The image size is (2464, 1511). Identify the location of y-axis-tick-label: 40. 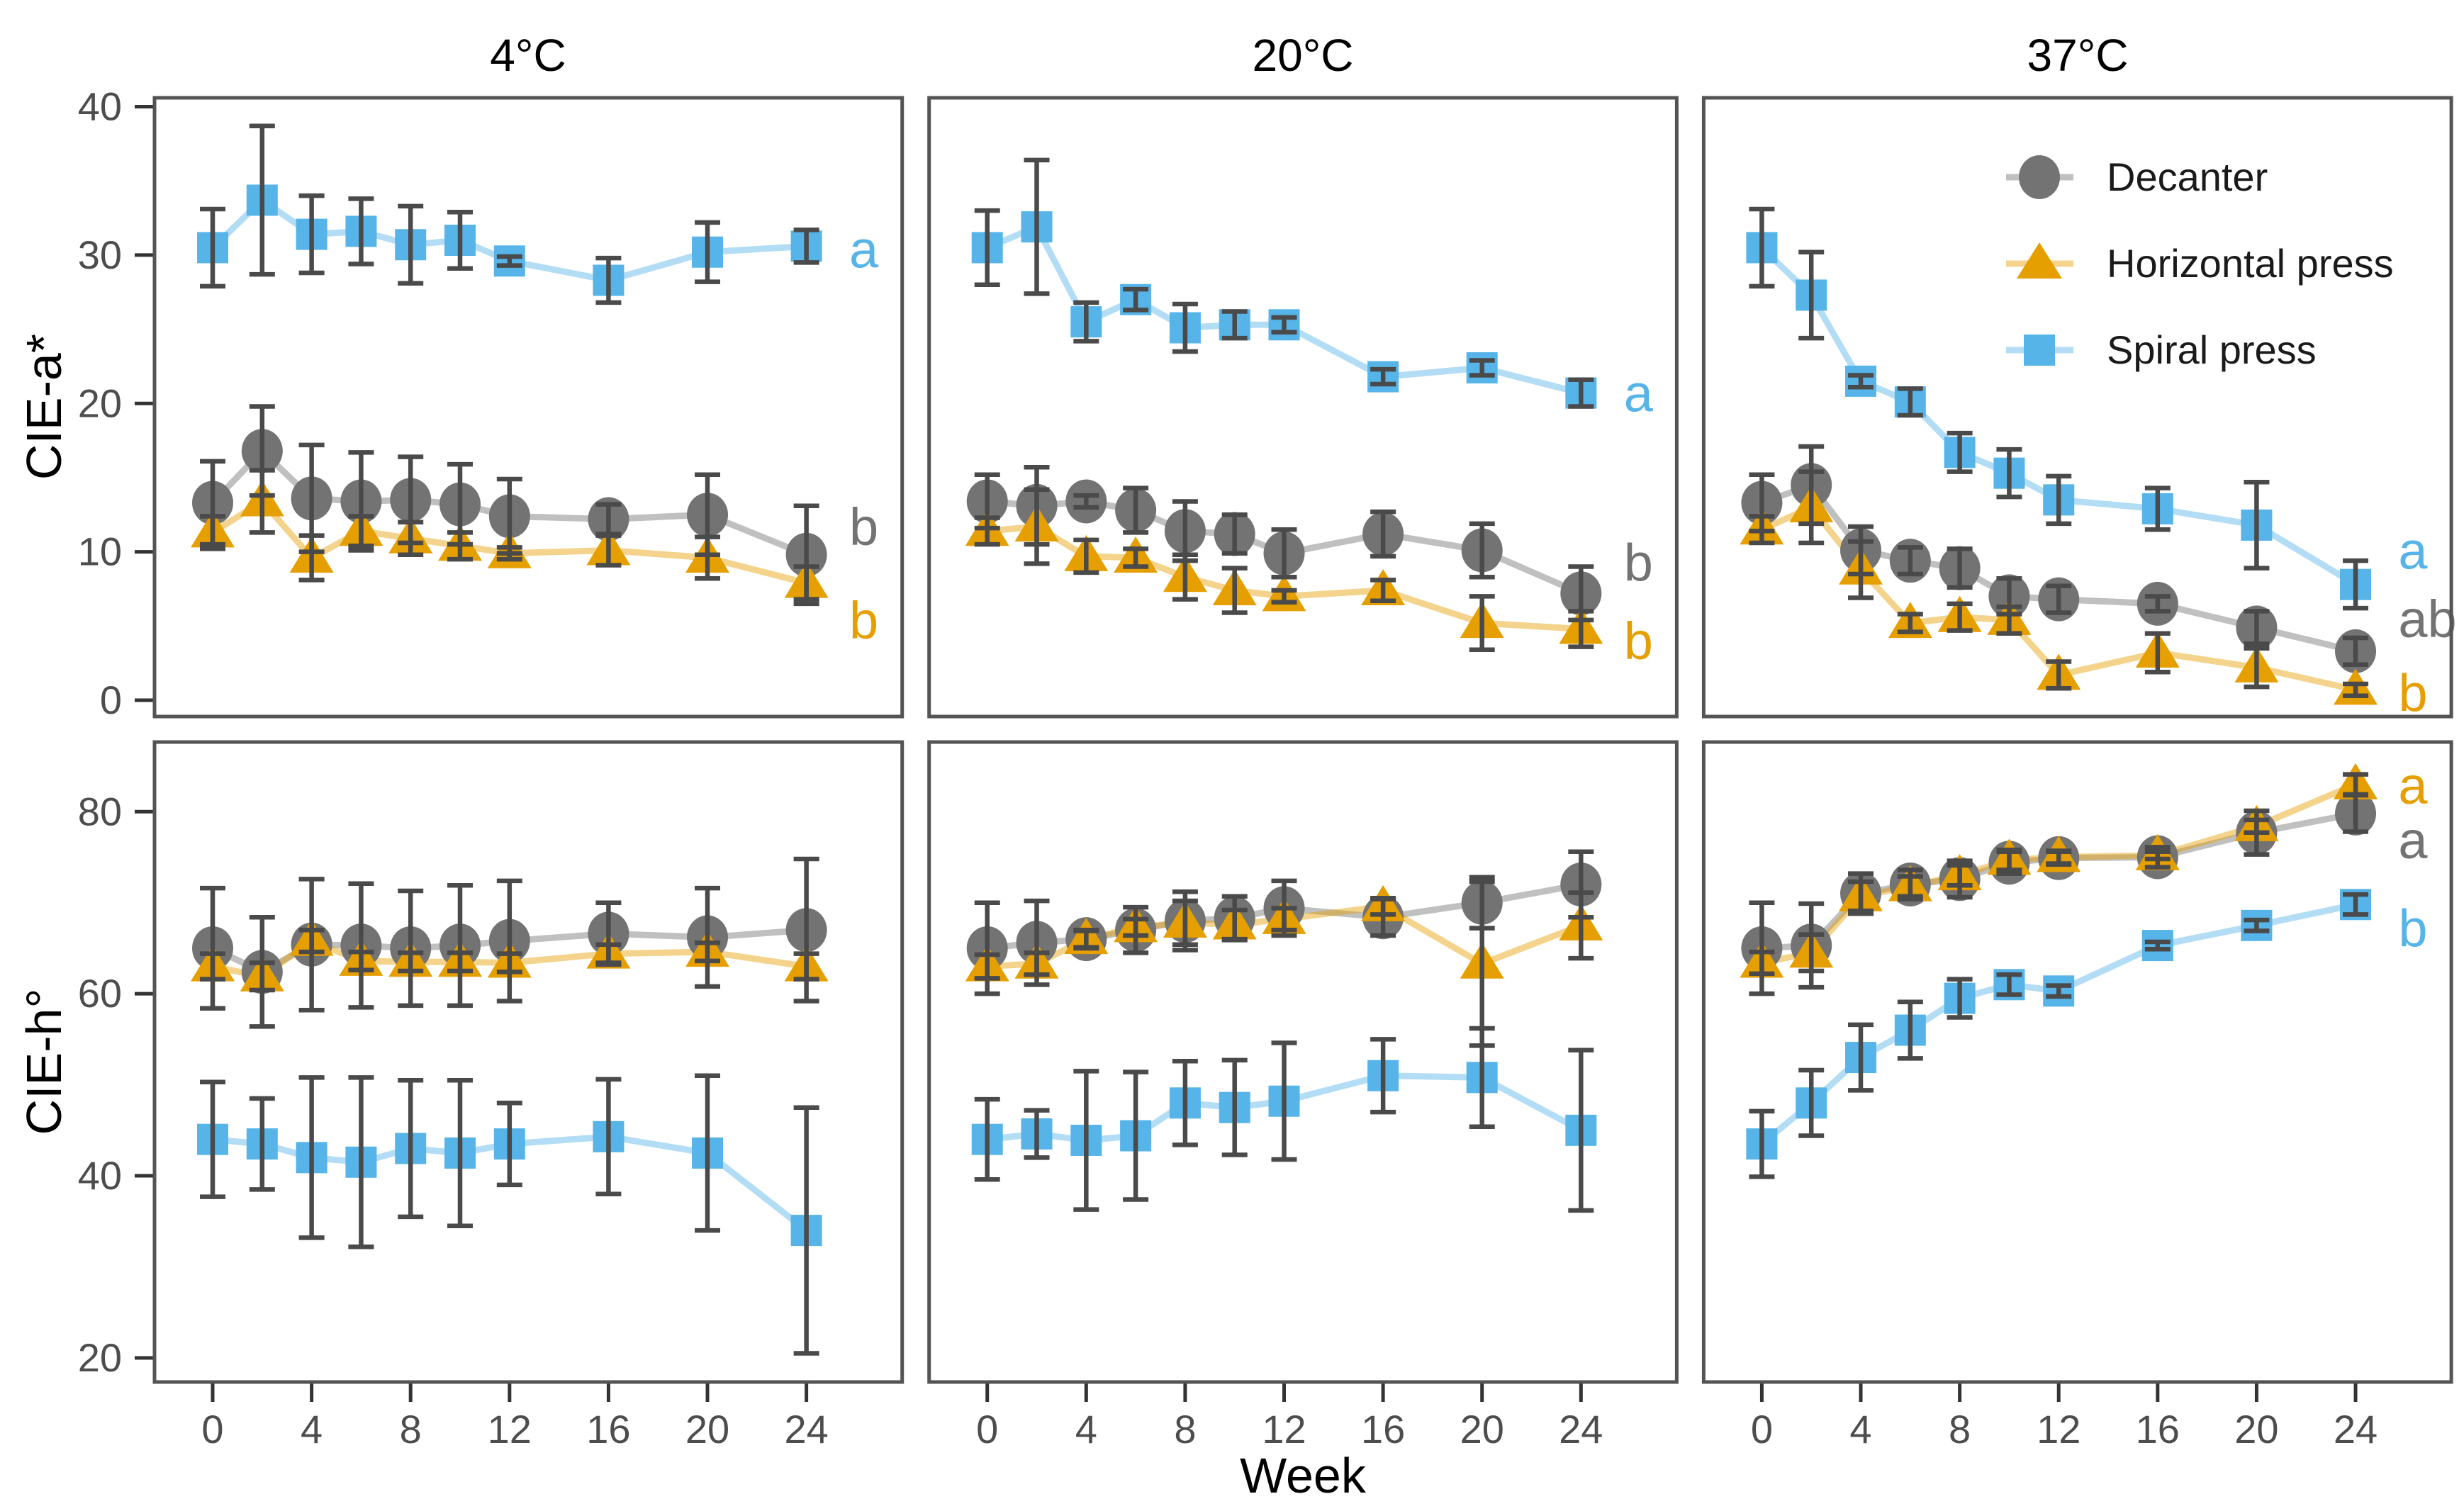
(100, 1175).